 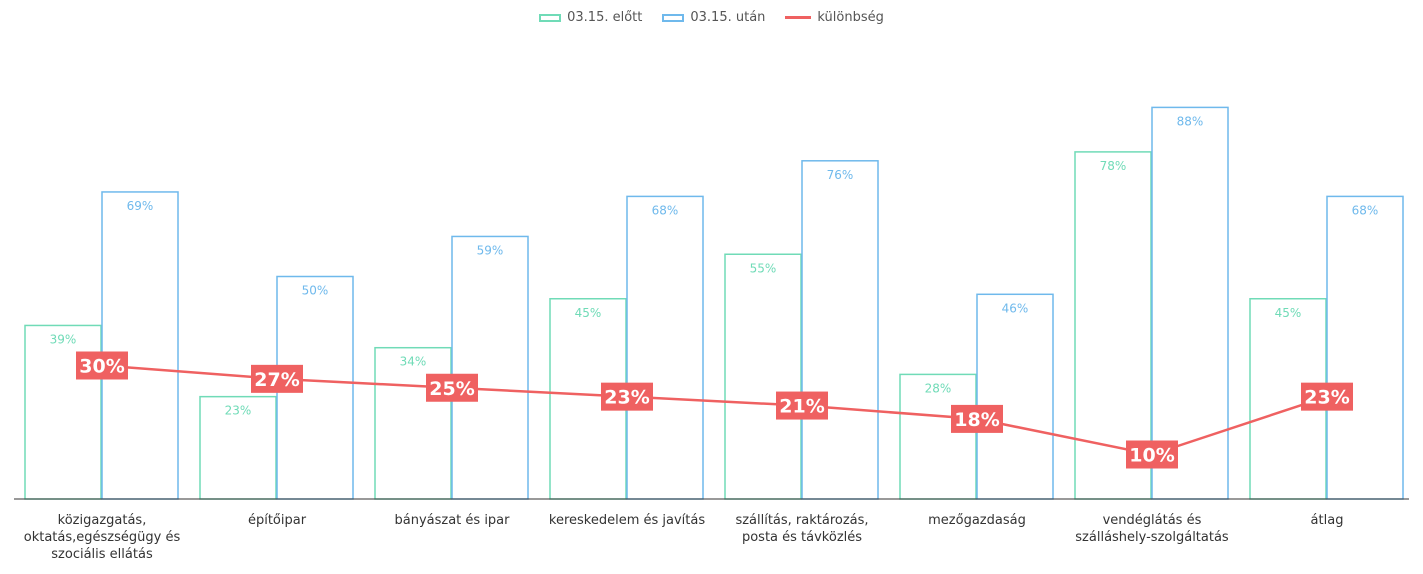 I want to click on data-label-before: 39%, so click(x=63, y=339).